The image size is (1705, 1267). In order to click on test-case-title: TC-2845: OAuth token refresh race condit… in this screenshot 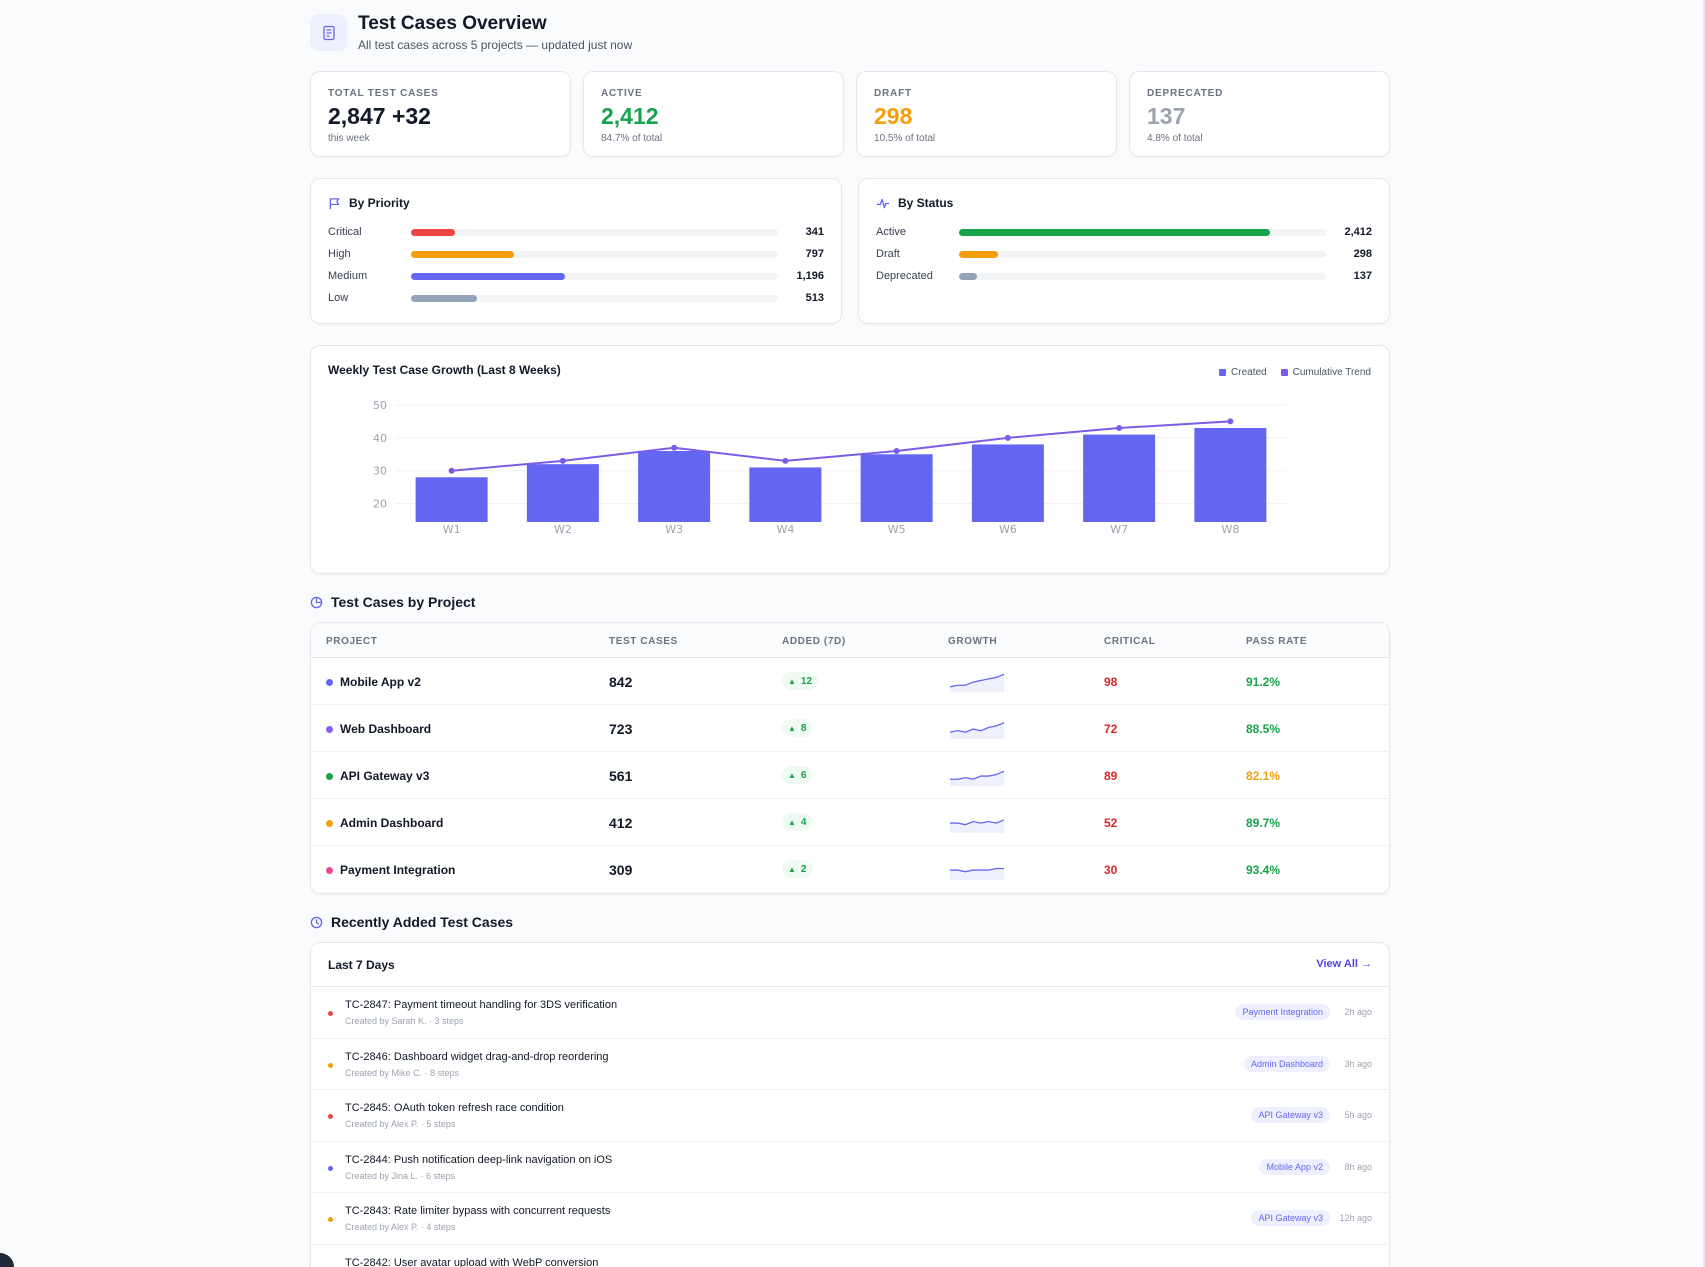, I will do `click(454, 1108)`.